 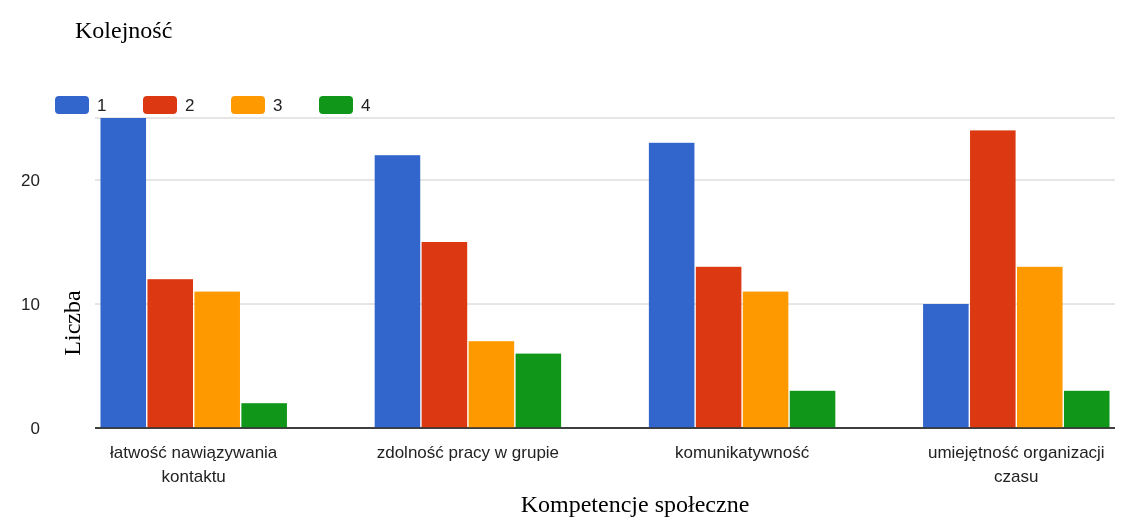 I want to click on x-axis-title: Kompetencje społeczne, so click(x=635, y=504).